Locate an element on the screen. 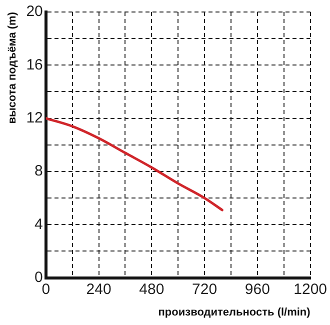 The image size is (330, 325). y-axis-title: высота подъёма (m) is located at coordinates (12, 68).